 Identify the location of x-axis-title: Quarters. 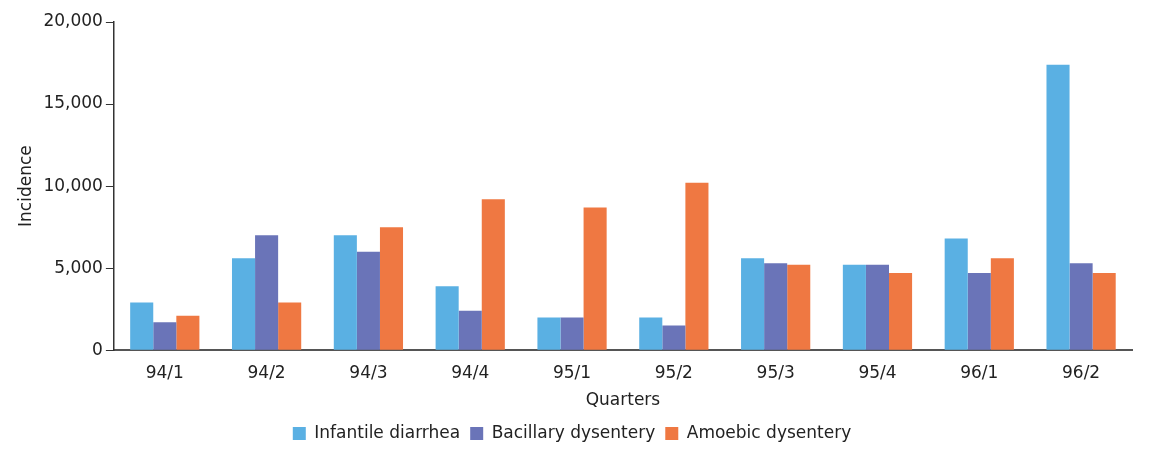
(623, 399).